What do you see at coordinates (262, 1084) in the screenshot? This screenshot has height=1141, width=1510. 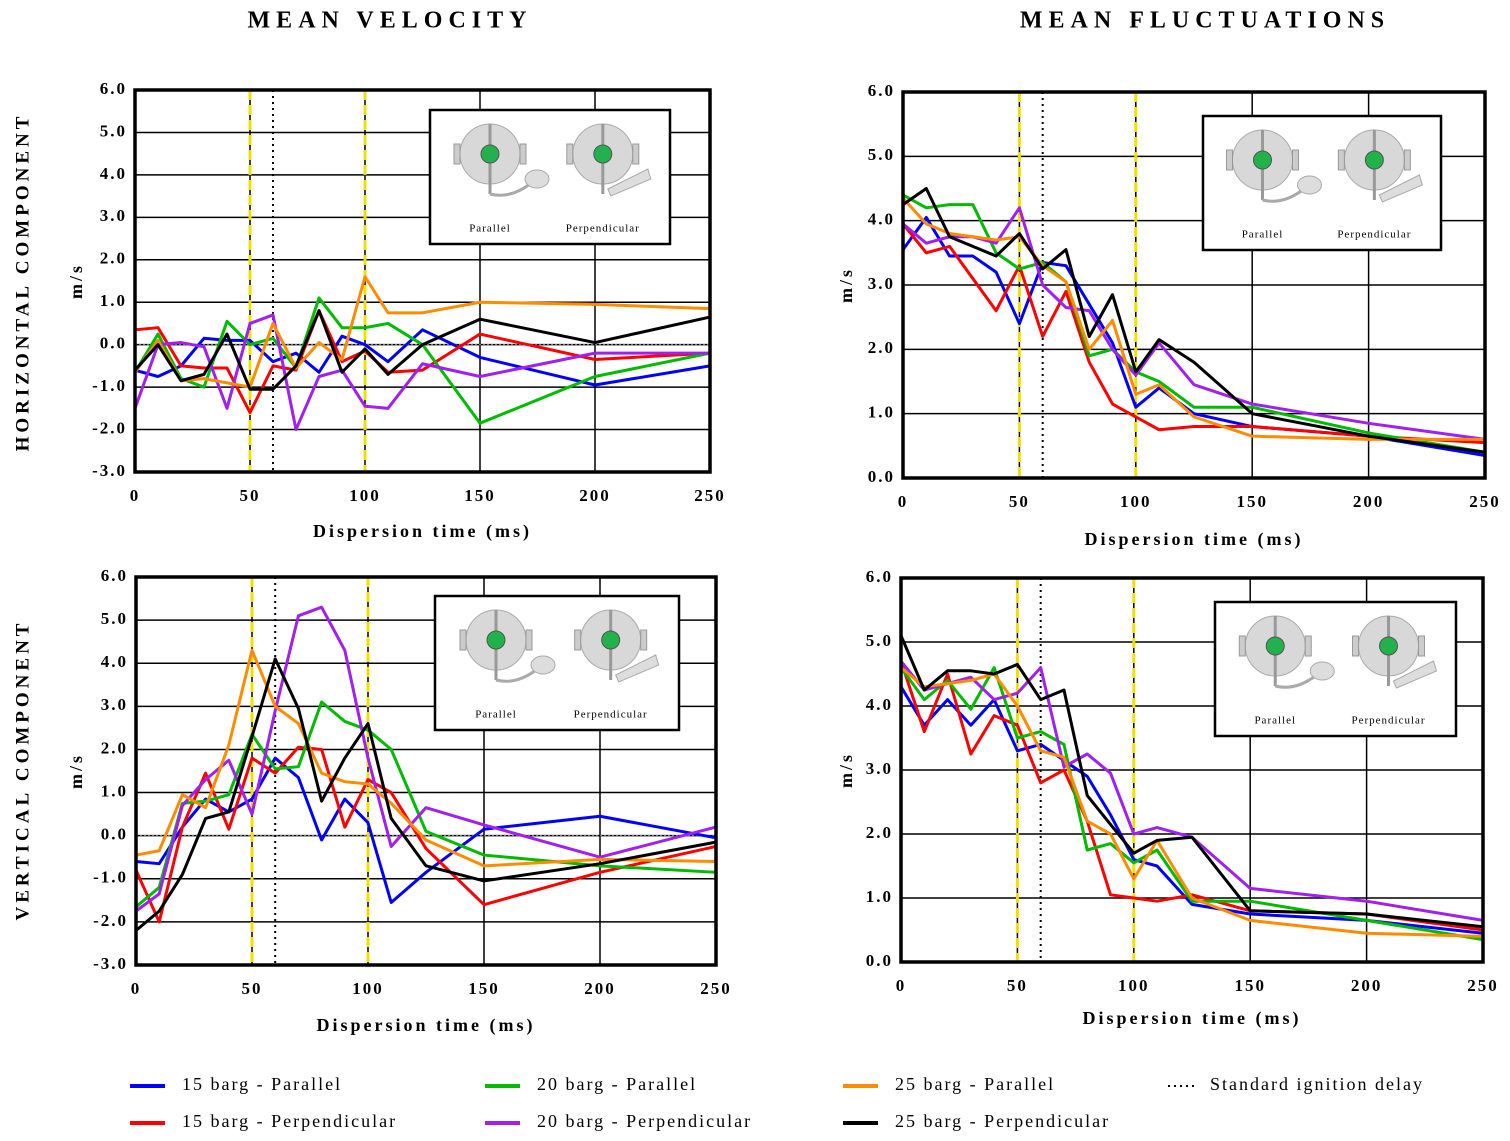 I see `legend-label: 15 barg - Parallel` at bounding box center [262, 1084].